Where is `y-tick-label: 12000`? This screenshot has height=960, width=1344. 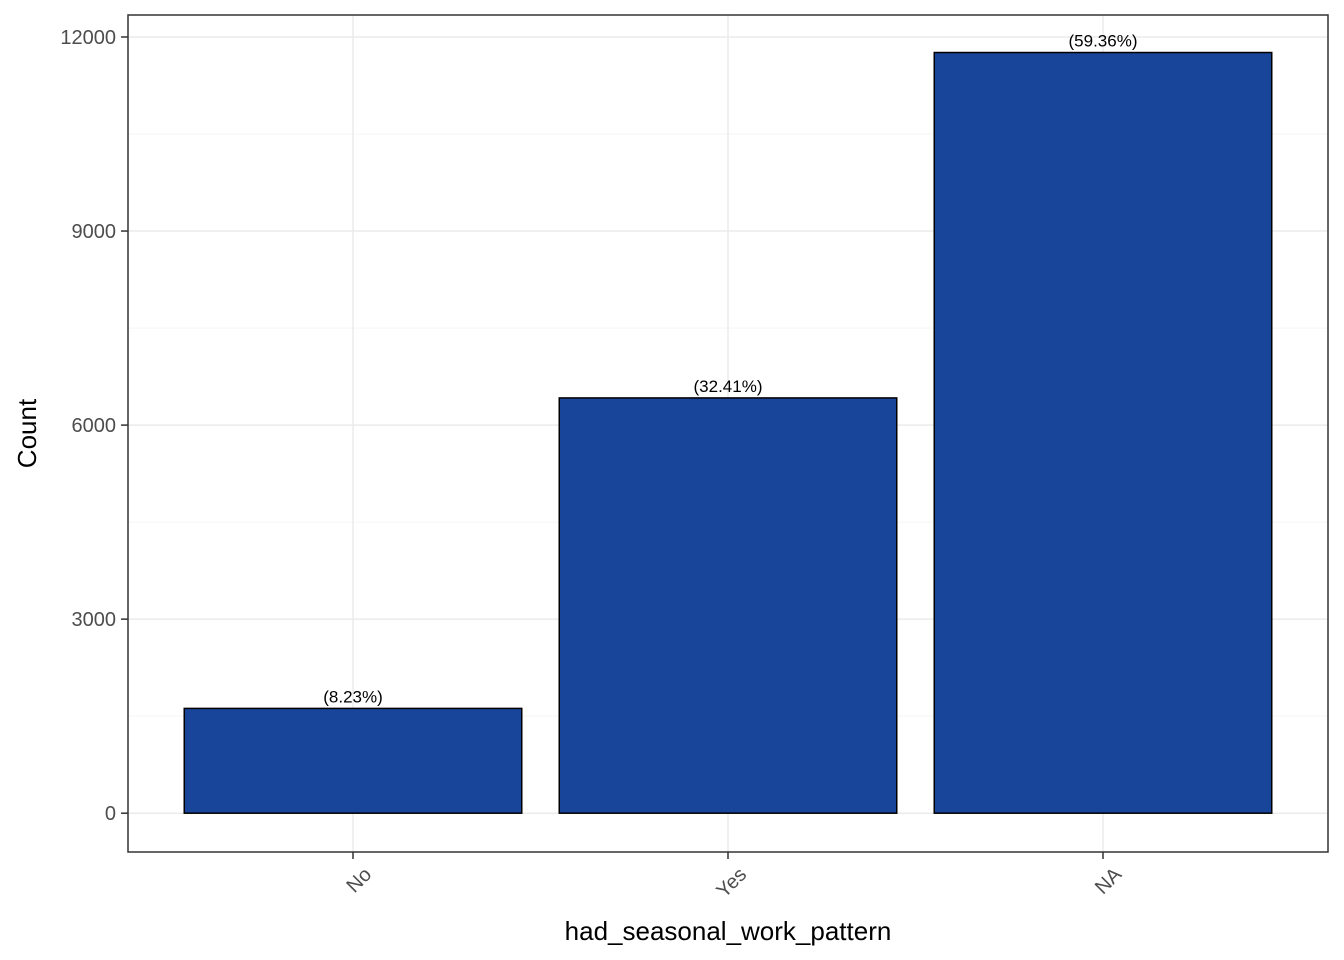
y-tick-label: 12000 is located at coordinates (88, 38).